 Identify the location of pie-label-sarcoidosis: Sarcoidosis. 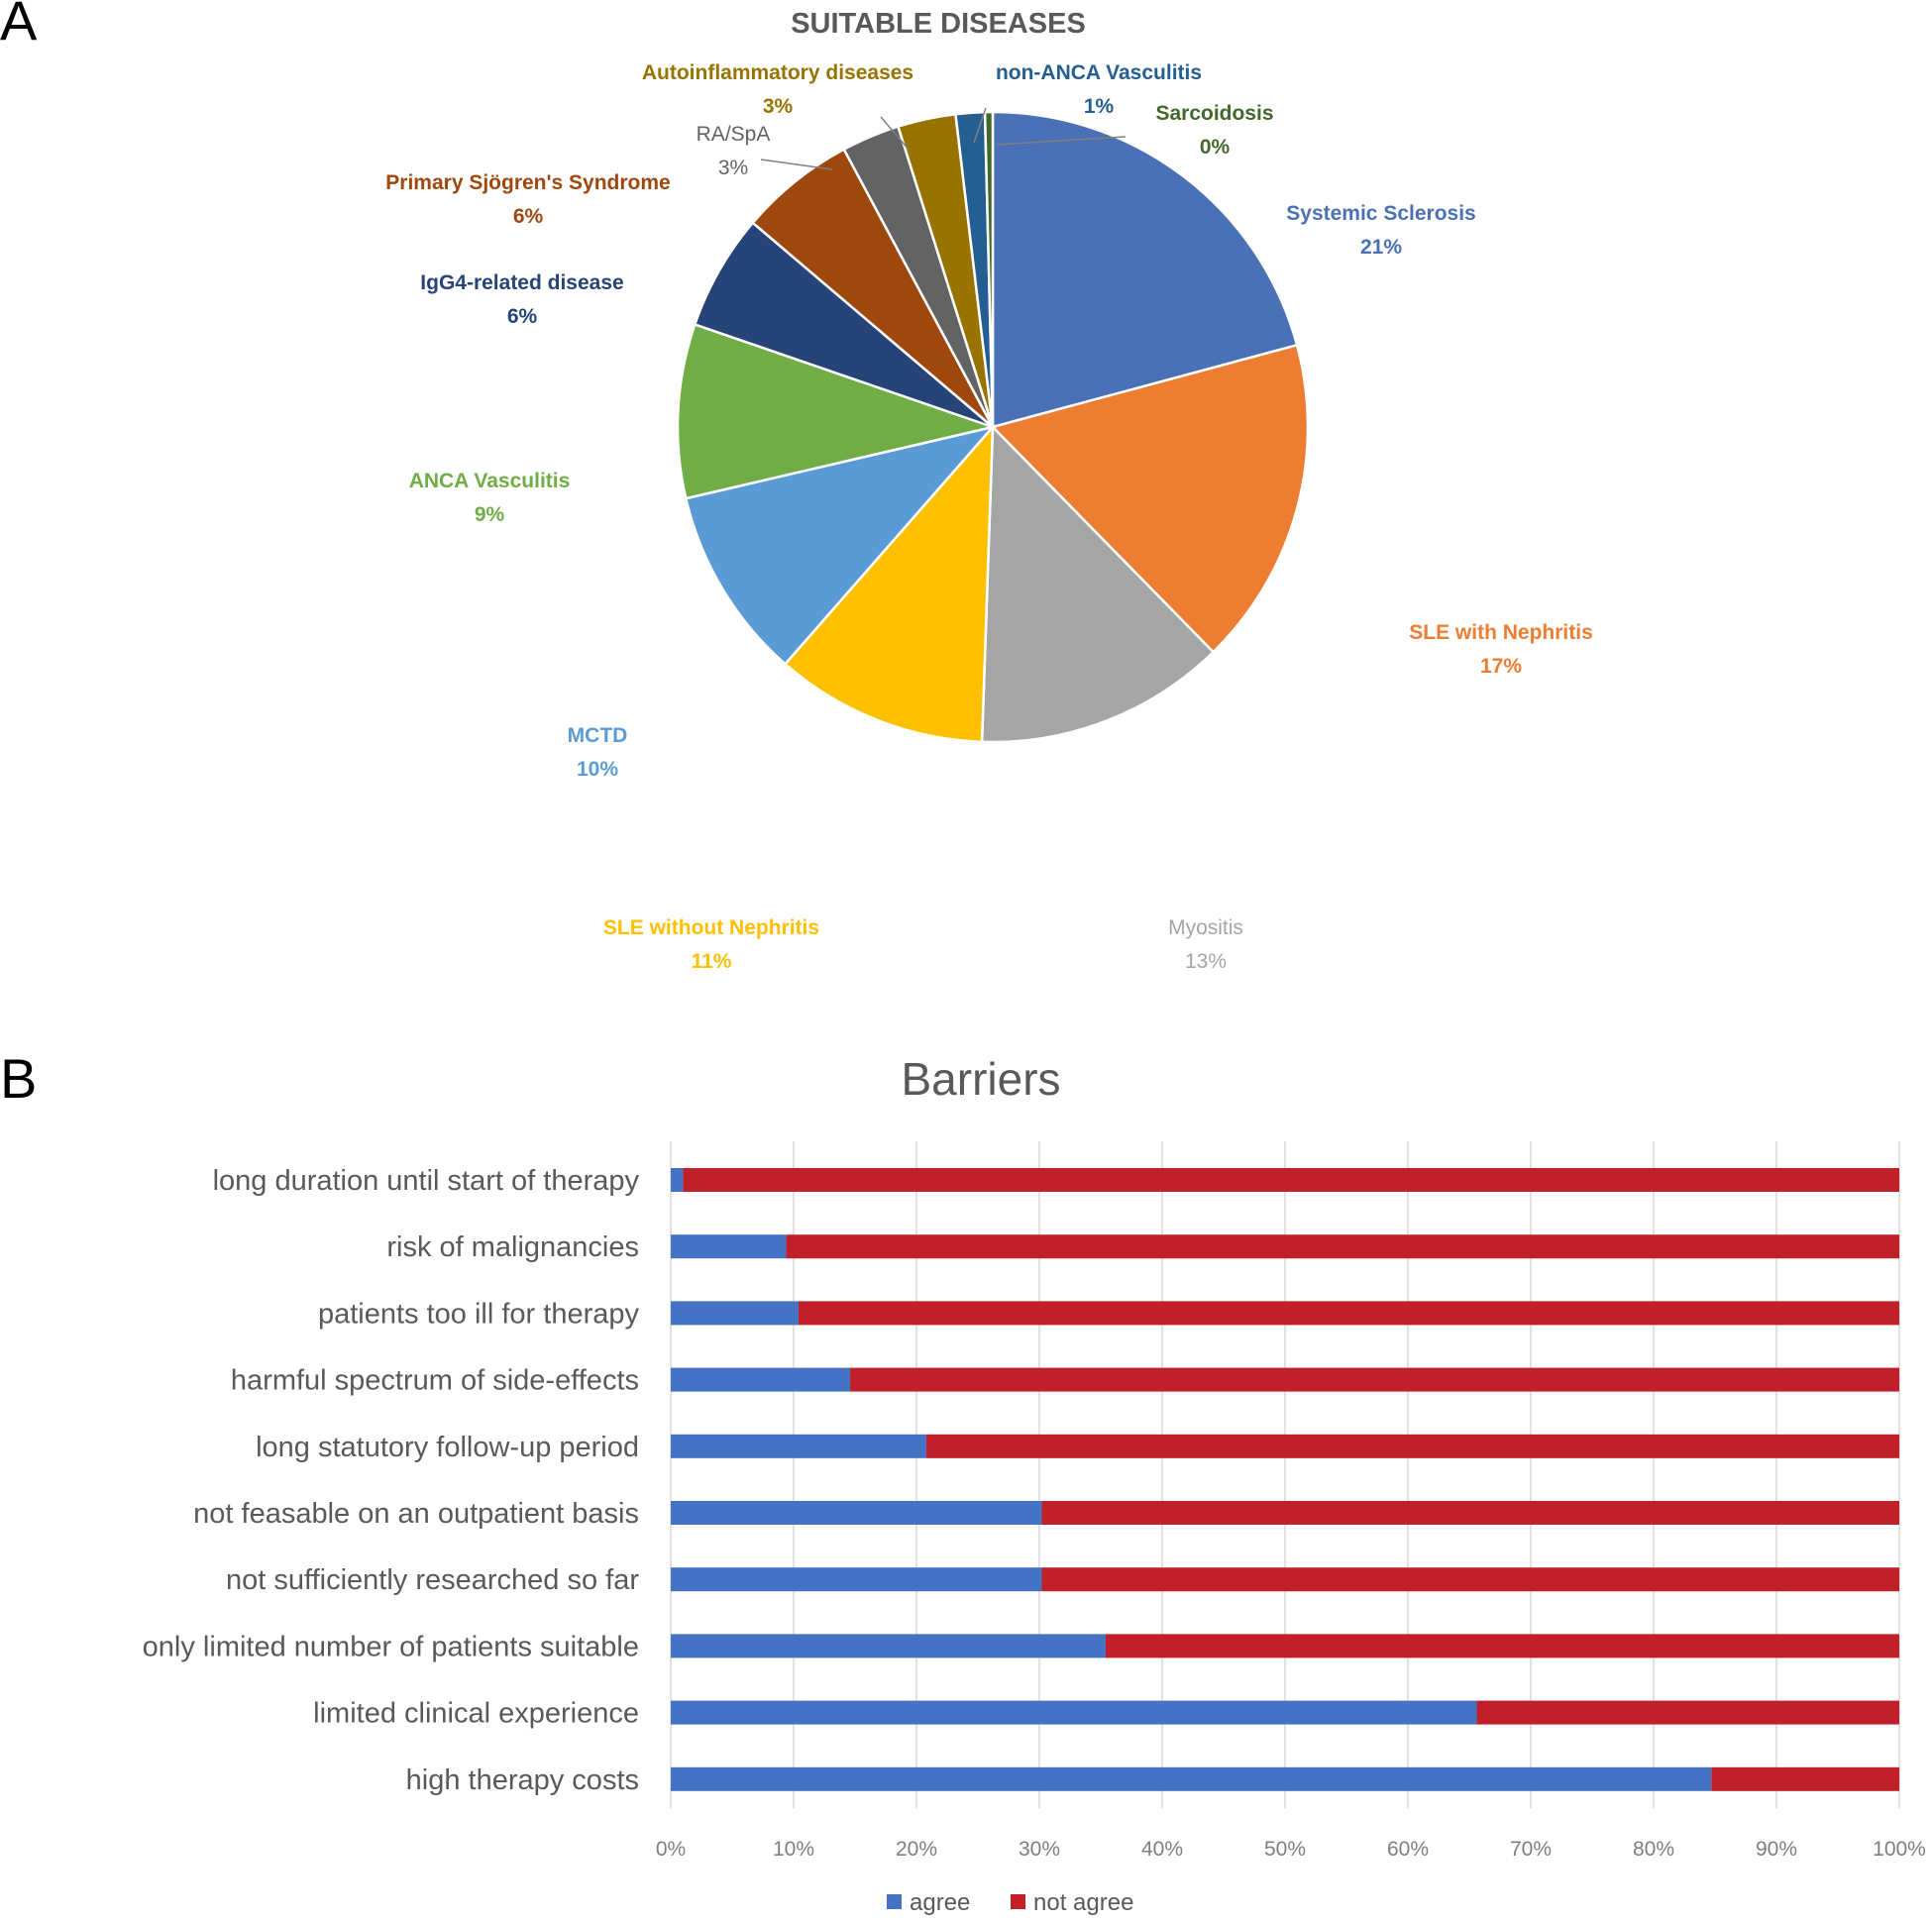
(1214, 113).